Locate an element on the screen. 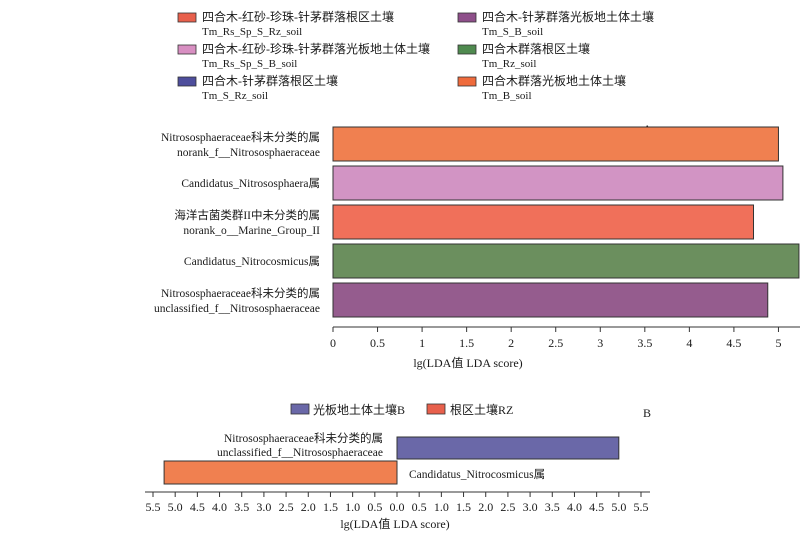 This screenshot has width=800, height=541. legend-label: 光板地土体土壤B is located at coordinates (359, 409).